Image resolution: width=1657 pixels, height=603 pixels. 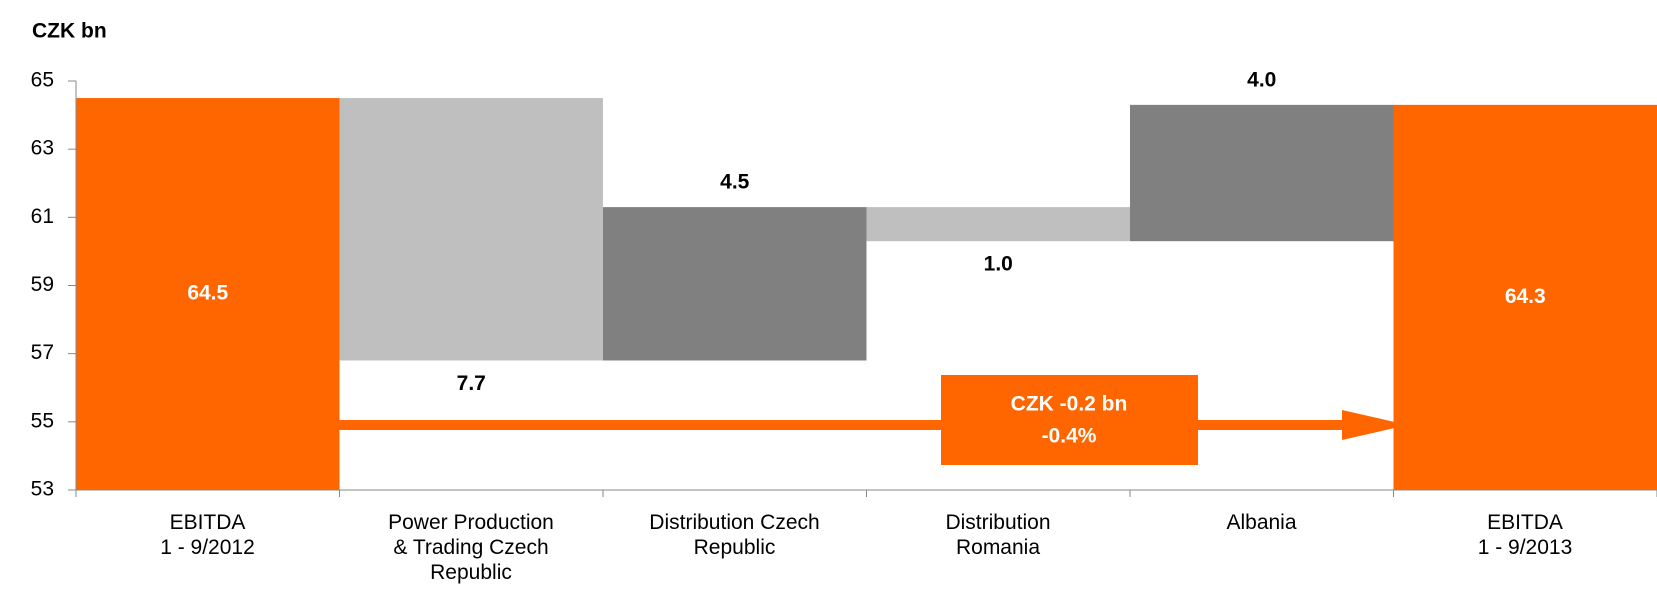 I want to click on x-tick-label: Distribution Czech Republic, so click(x=734, y=535).